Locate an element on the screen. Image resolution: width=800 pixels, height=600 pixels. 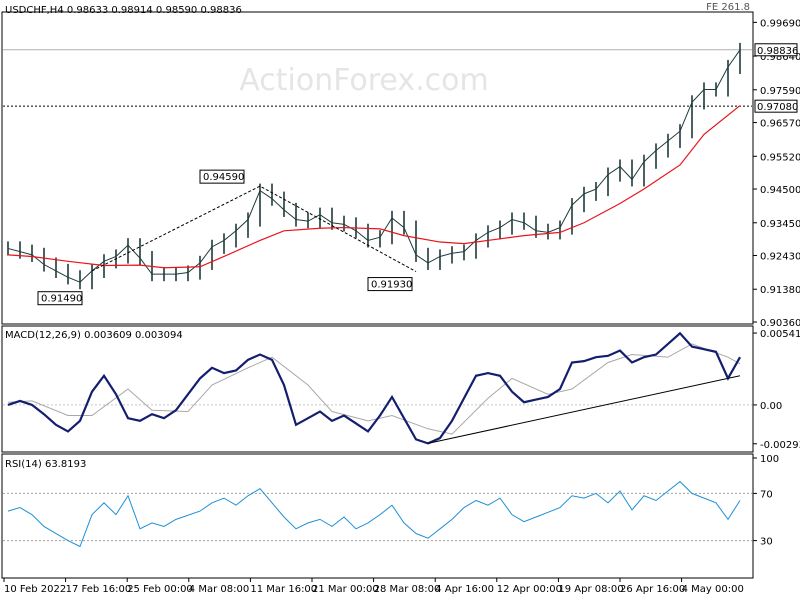
macd-axis: 0.005419 0.00 -0.00293 is located at coordinates (776, 390).